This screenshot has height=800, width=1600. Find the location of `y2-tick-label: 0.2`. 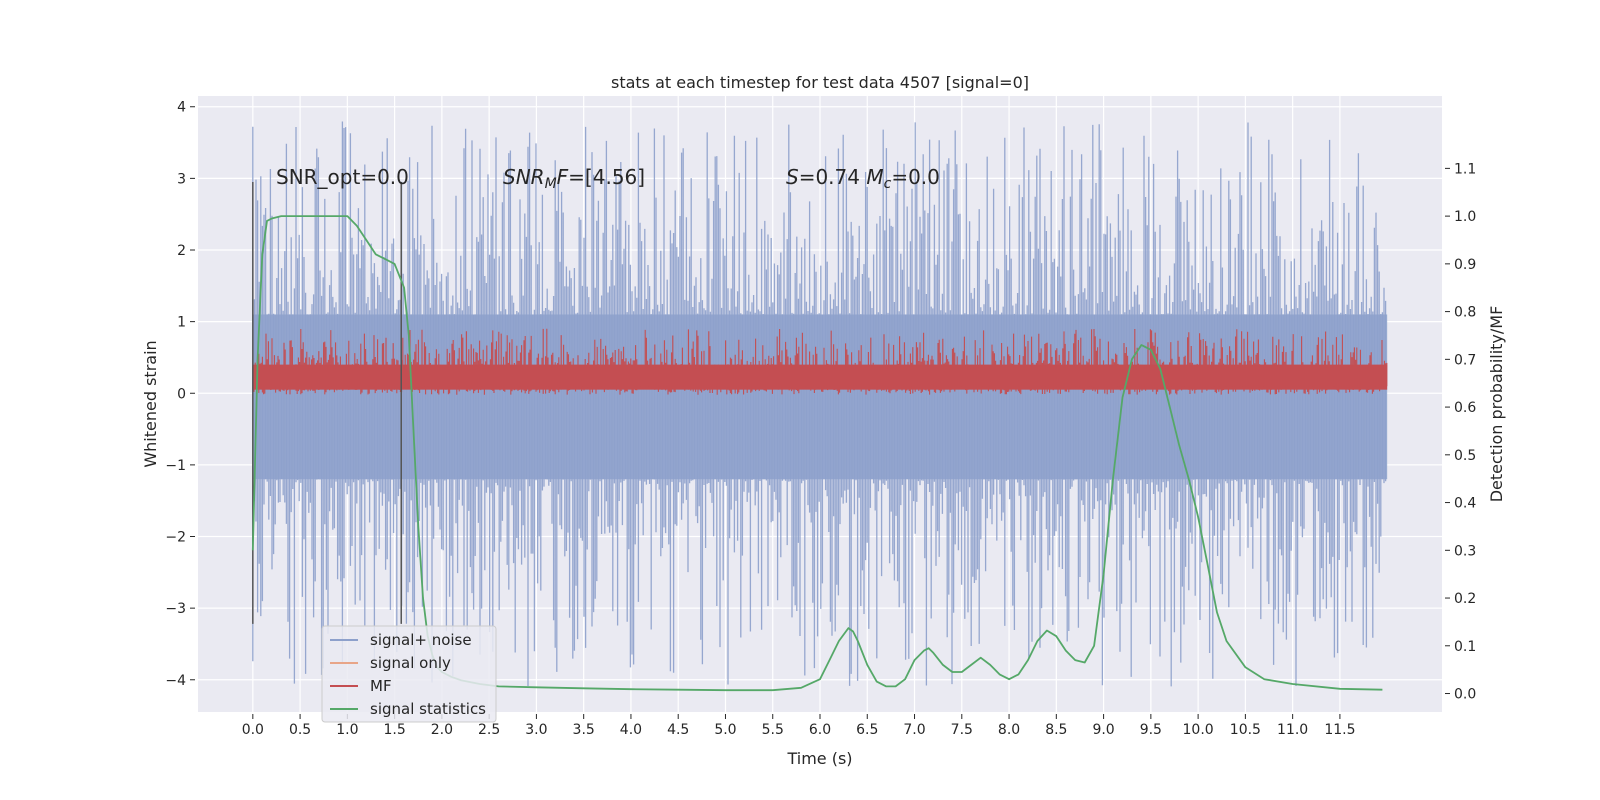

y2-tick-label: 0.2 is located at coordinates (1465, 599).